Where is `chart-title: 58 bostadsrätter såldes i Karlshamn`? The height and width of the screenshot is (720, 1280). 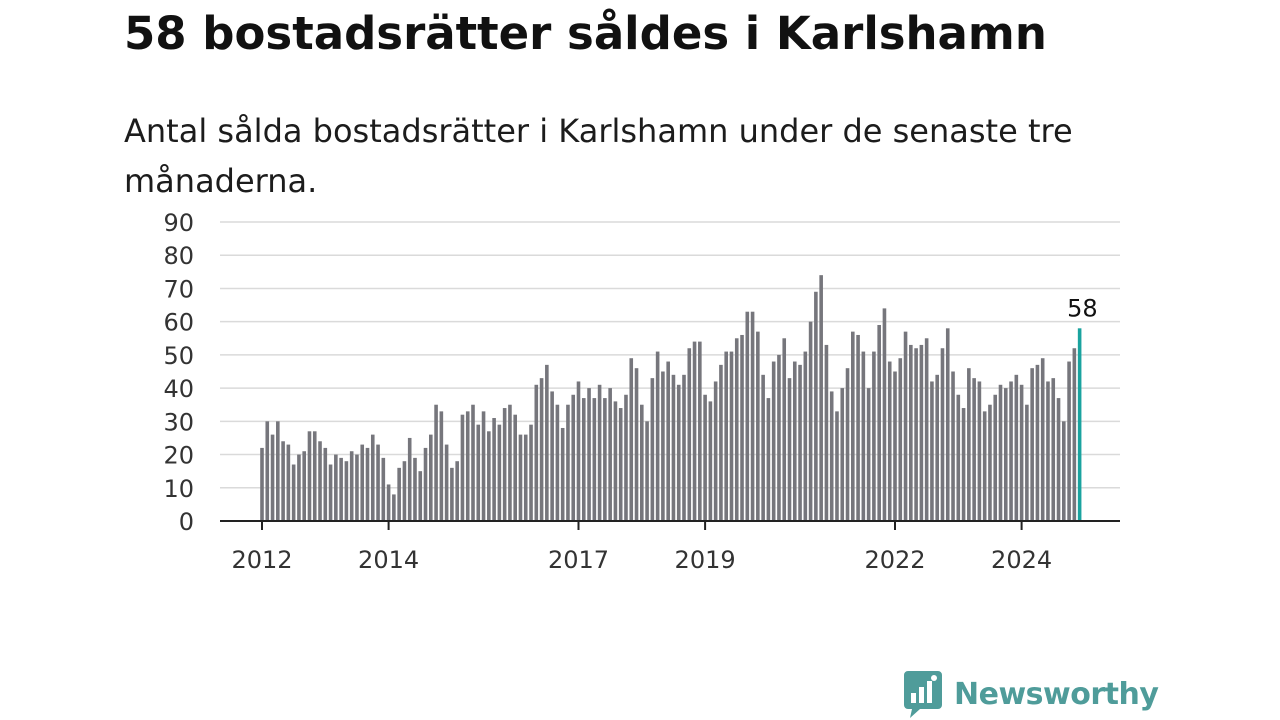 chart-title: 58 bostadsrätter såldes i Karlshamn is located at coordinates (585, 33).